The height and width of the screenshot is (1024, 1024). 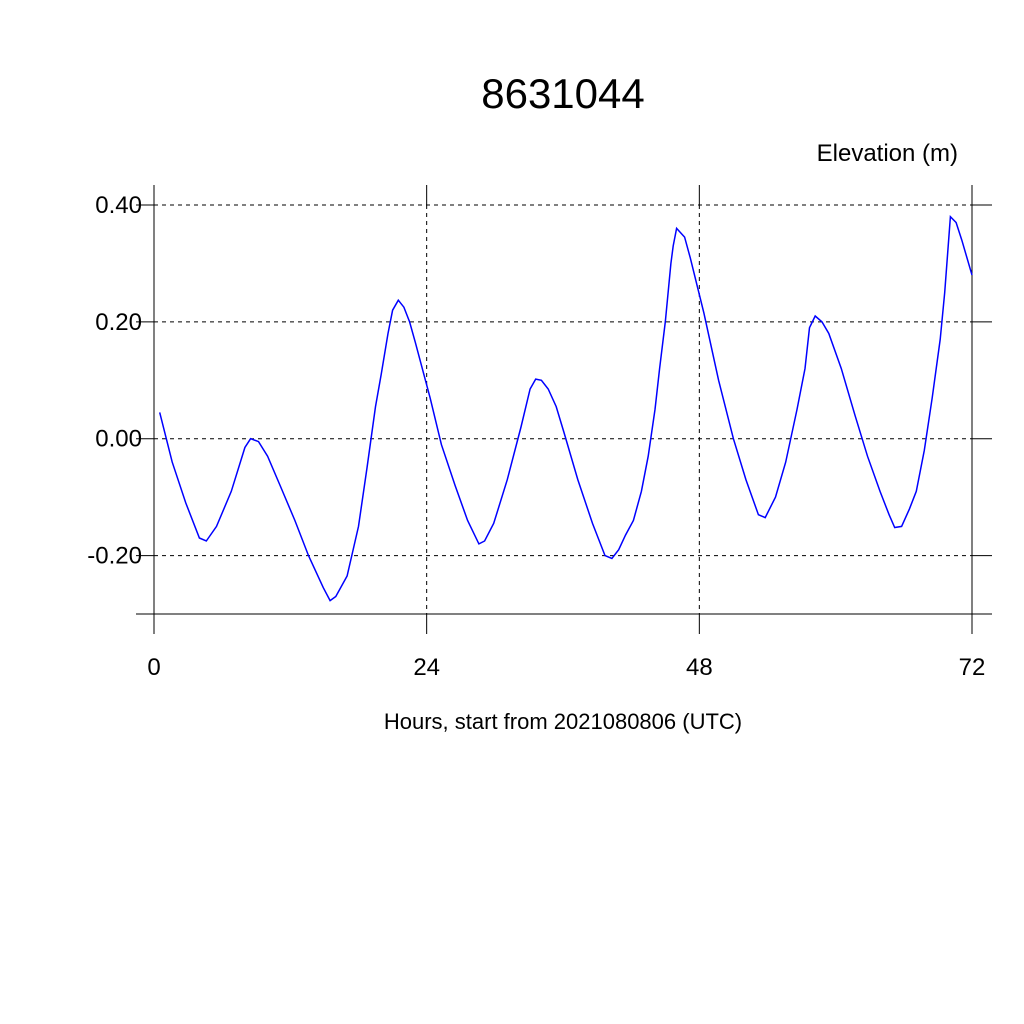 What do you see at coordinates (114, 556) in the screenshot?
I see `y-tick-label: -0.20` at bounding box center [114, 556].